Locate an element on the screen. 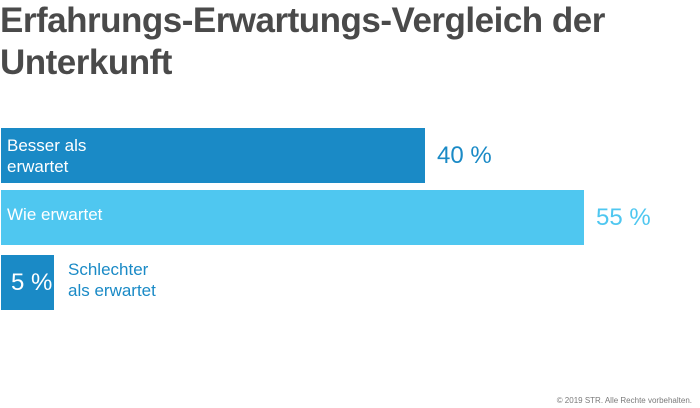 The width and height of the screenshot is (700, 408). bar-value-2: 55 % is located at coordinates (623, 217).